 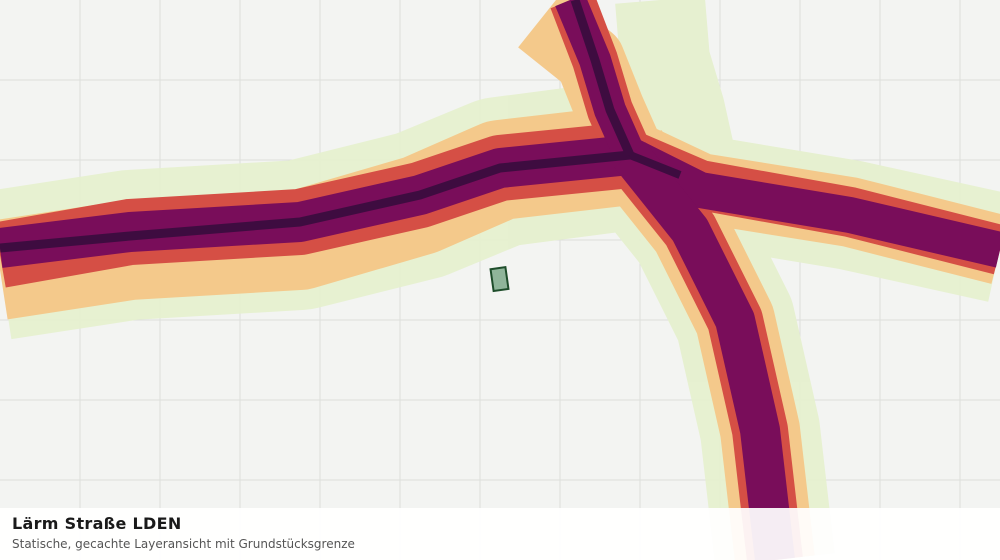 What do you see at coordinates (499, 279) in the screenshot?
I see `parcel` at bounding box center [499, 279].